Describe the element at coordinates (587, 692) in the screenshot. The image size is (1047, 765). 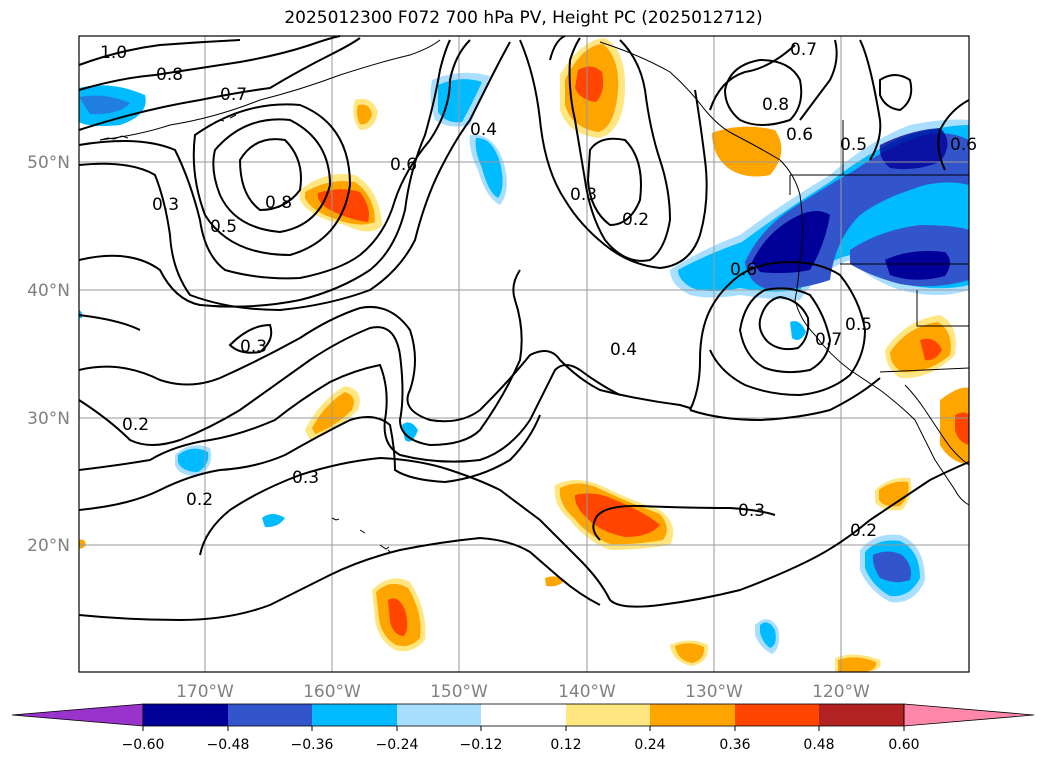
I see `lon-label-140w: 140°W` at that location.